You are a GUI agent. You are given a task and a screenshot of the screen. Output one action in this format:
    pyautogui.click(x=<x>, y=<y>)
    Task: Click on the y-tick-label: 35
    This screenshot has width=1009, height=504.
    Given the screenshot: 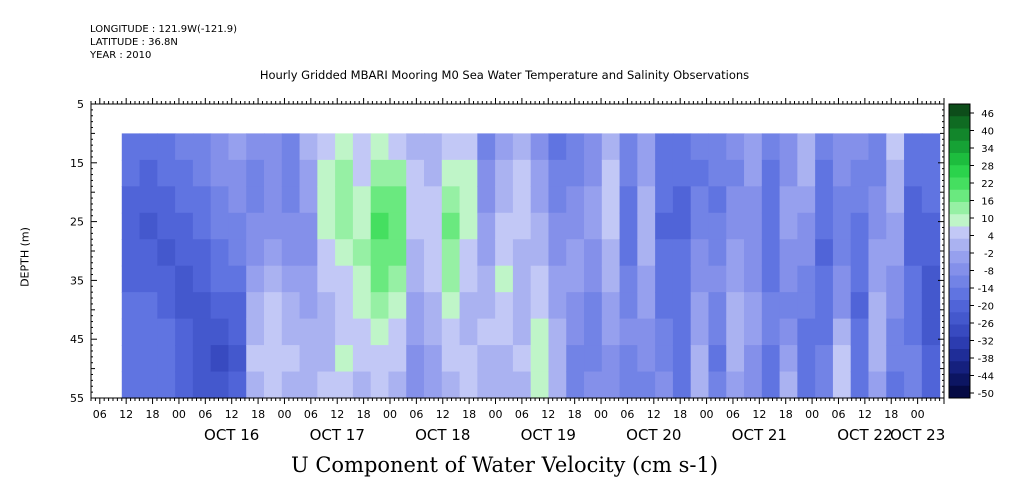 What is the action you would take?
    pyautogui.click(x=77, y=280)
    